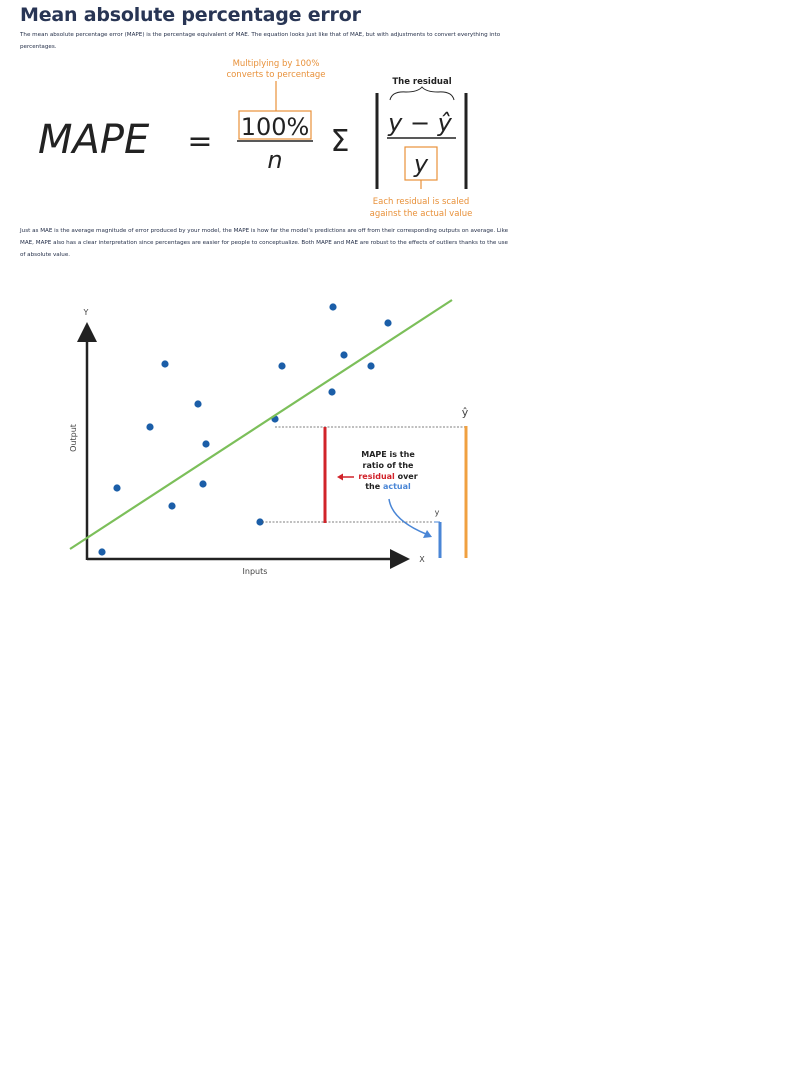  I want to click on data-points, so click(245, 429).